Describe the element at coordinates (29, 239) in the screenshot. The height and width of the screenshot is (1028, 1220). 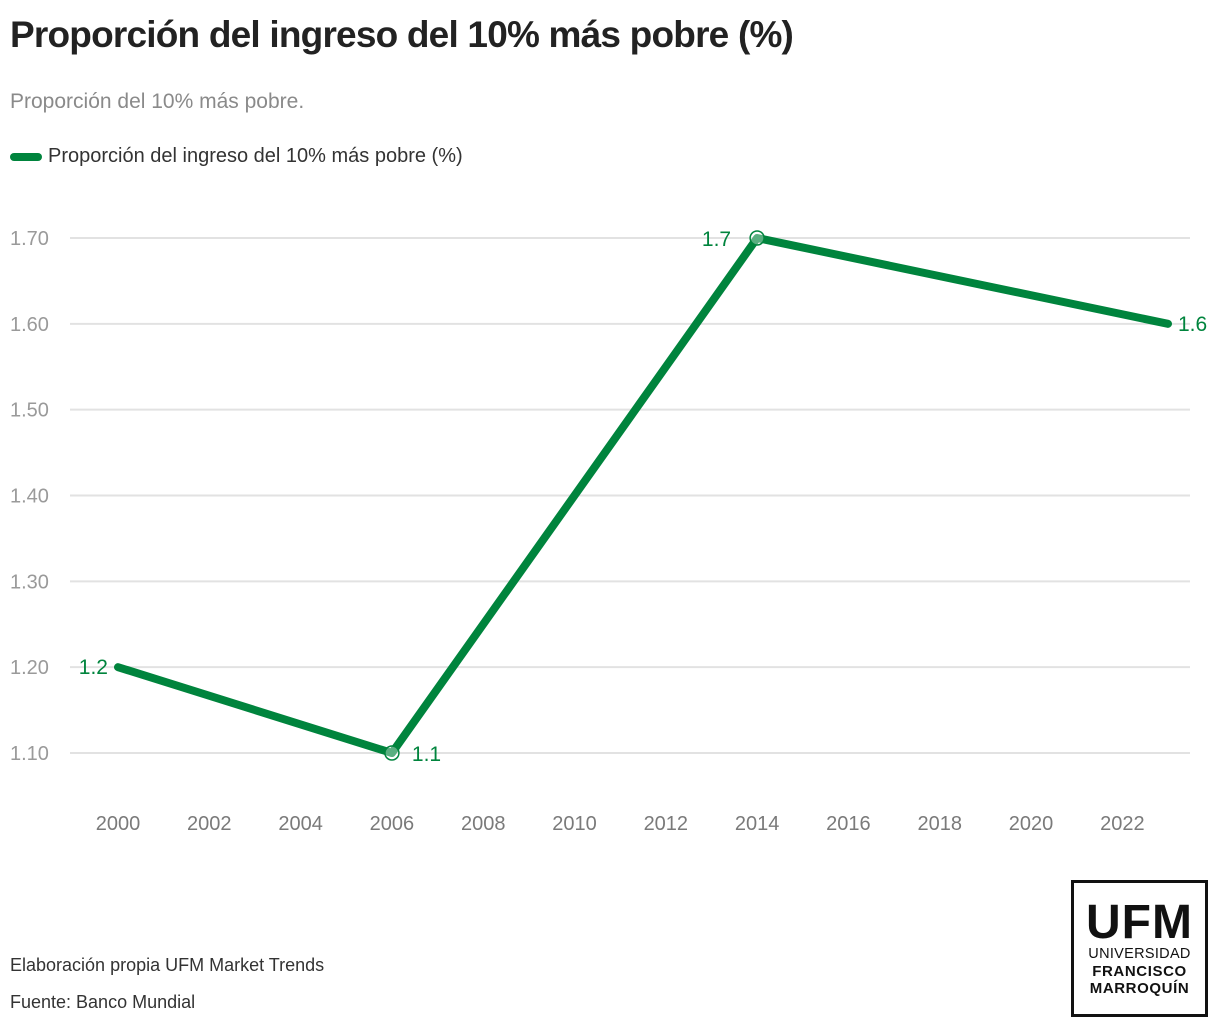
I see `y-tick-label: 1.70` at that location.